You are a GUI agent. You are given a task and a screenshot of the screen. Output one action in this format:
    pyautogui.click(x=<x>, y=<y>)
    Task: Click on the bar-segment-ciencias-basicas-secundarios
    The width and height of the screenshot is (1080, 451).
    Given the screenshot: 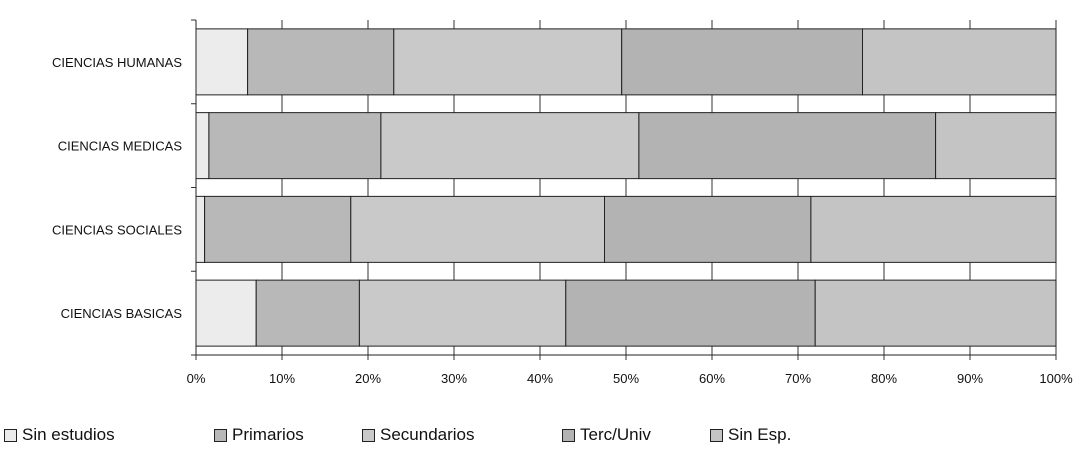 What is the action you would take?
    pyautogui.click(x=462, y=313)
    